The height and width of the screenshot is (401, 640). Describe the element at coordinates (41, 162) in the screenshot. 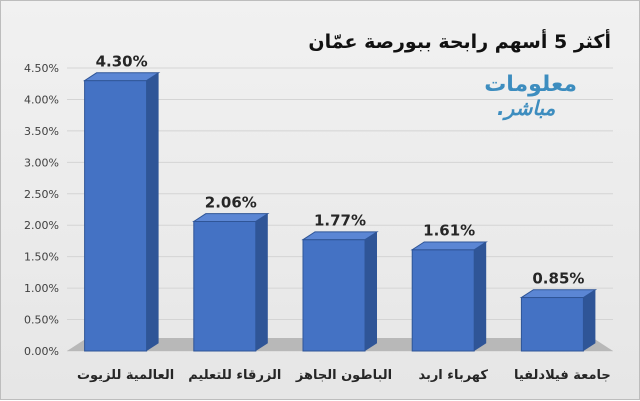

I see `y-tick-label: 3.00%` at that location.